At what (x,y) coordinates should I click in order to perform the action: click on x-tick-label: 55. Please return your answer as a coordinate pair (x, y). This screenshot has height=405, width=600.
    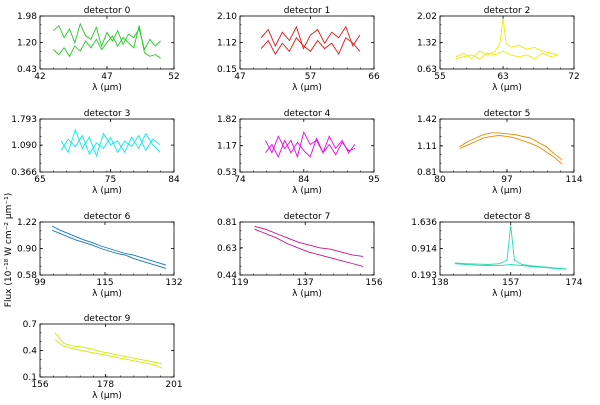
    Looking at the image, I should click on (439, 77).